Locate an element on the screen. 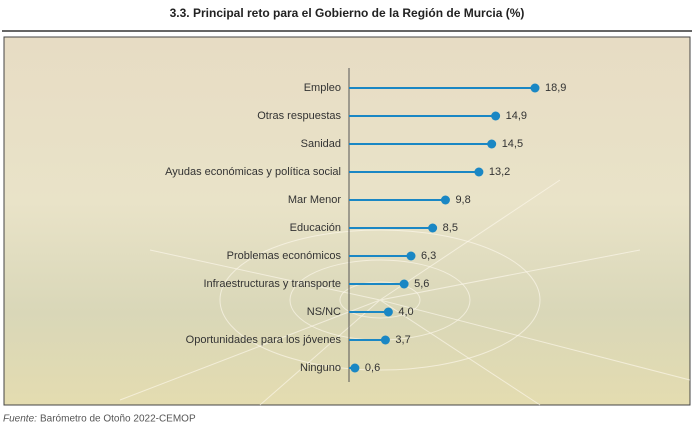 The height and width of the screenshot is (437, 694). value-label: 5,6 is located at coordinates (421, 284).